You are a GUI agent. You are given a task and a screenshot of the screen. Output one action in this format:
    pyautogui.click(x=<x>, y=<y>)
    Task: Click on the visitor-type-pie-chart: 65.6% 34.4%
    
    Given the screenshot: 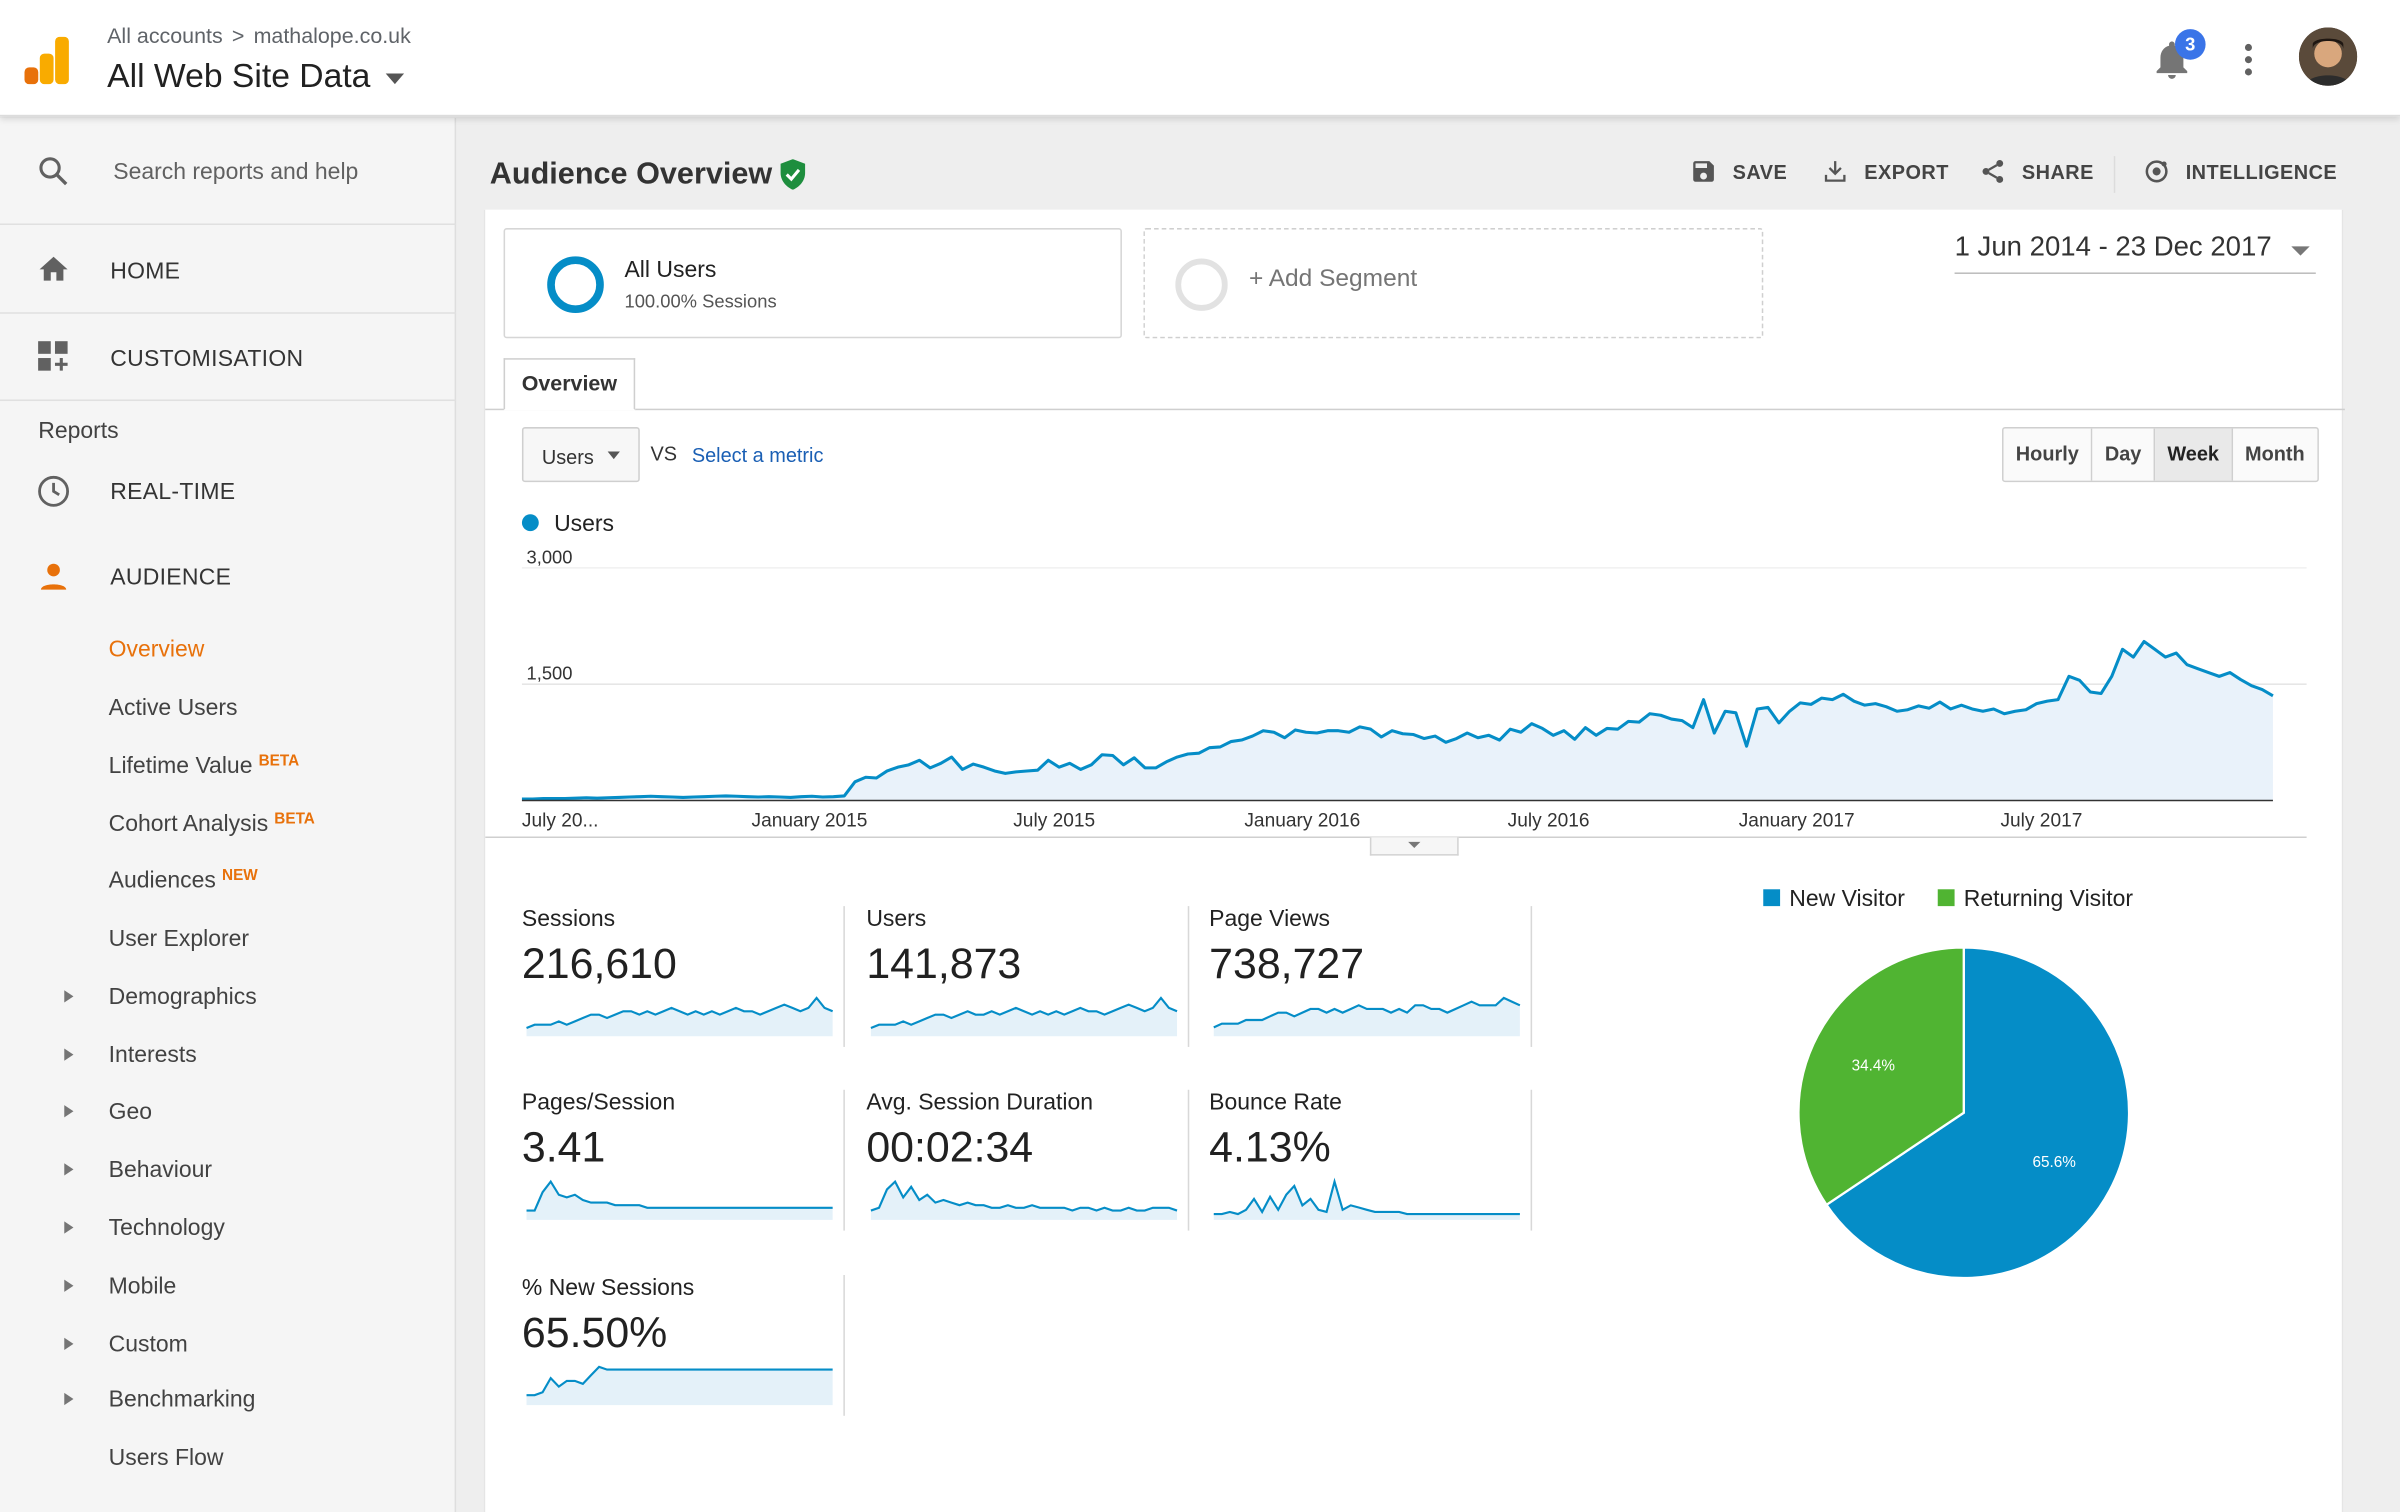 What is the action you would take?
    pyautogui.click(x=1963, y=1112)
    